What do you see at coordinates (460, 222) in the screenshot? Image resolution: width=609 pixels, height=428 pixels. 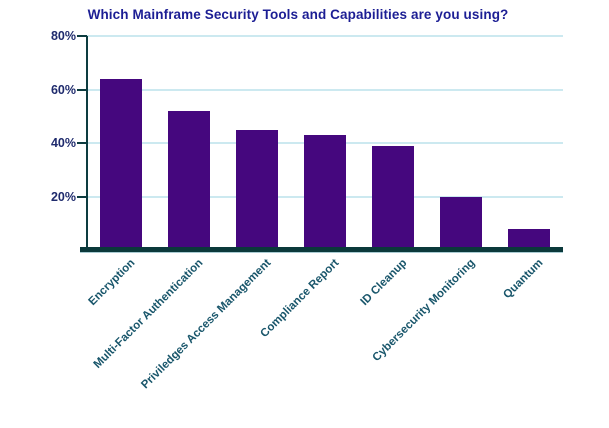 I see `bar-cybersecurity-monitoring` at bounding box center [460, 222].